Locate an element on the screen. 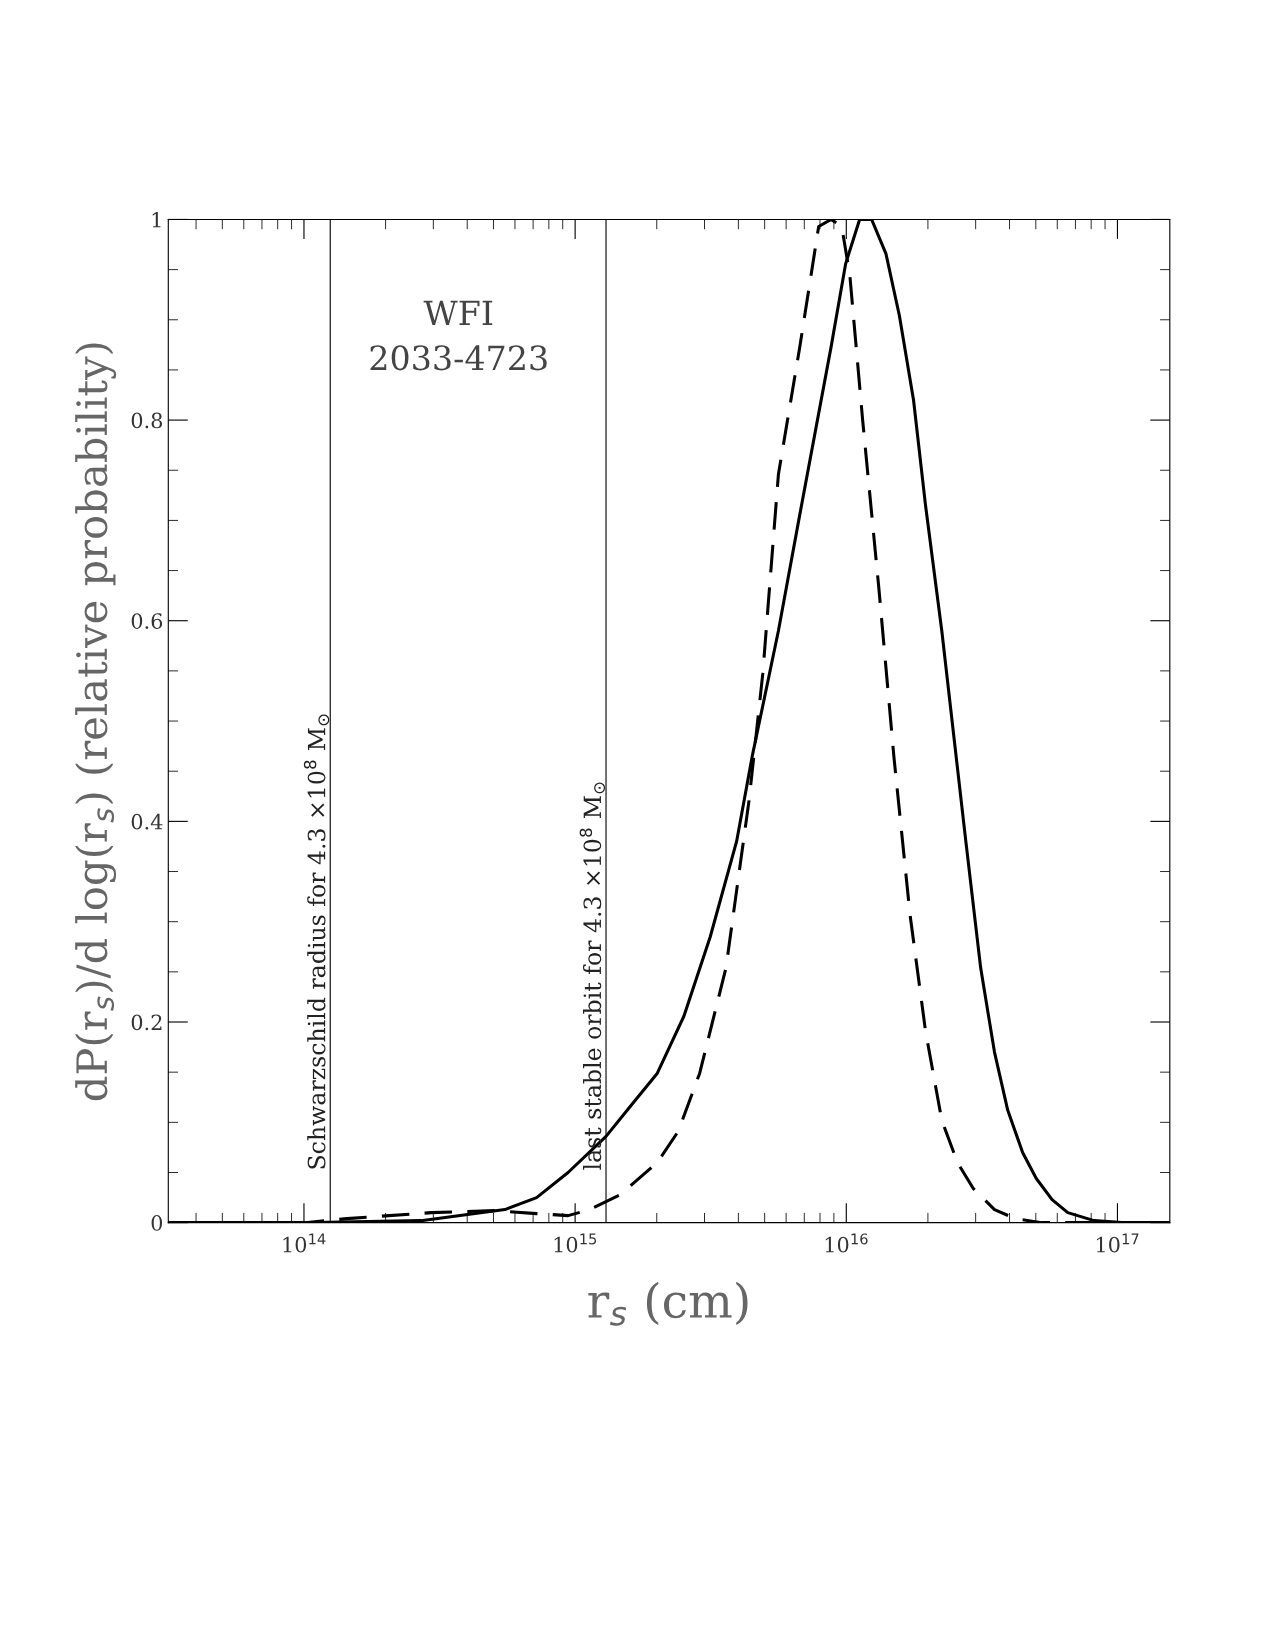 This screenshot has height=1650, width=1275. y-tick-label: 1 is located at coordinates (156, 219).